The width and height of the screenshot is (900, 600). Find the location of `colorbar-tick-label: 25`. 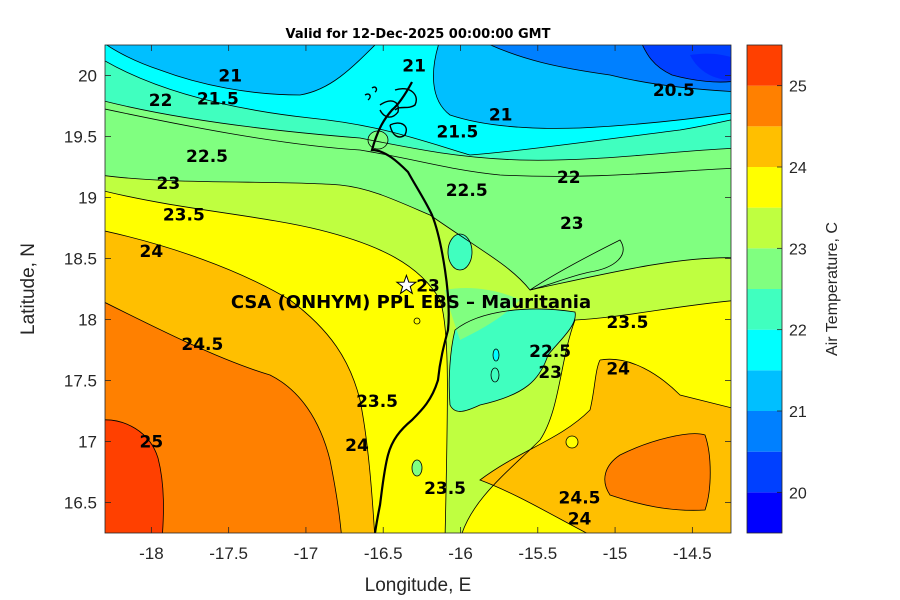

colorbar-tick-label: 25 is located at coordinates (798, 87).